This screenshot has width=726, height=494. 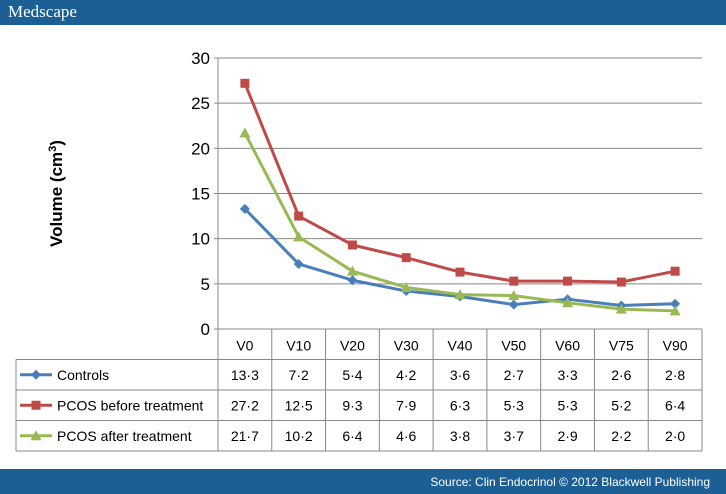 I want to click on data-label: 4·6, so click(x=406, y=436).